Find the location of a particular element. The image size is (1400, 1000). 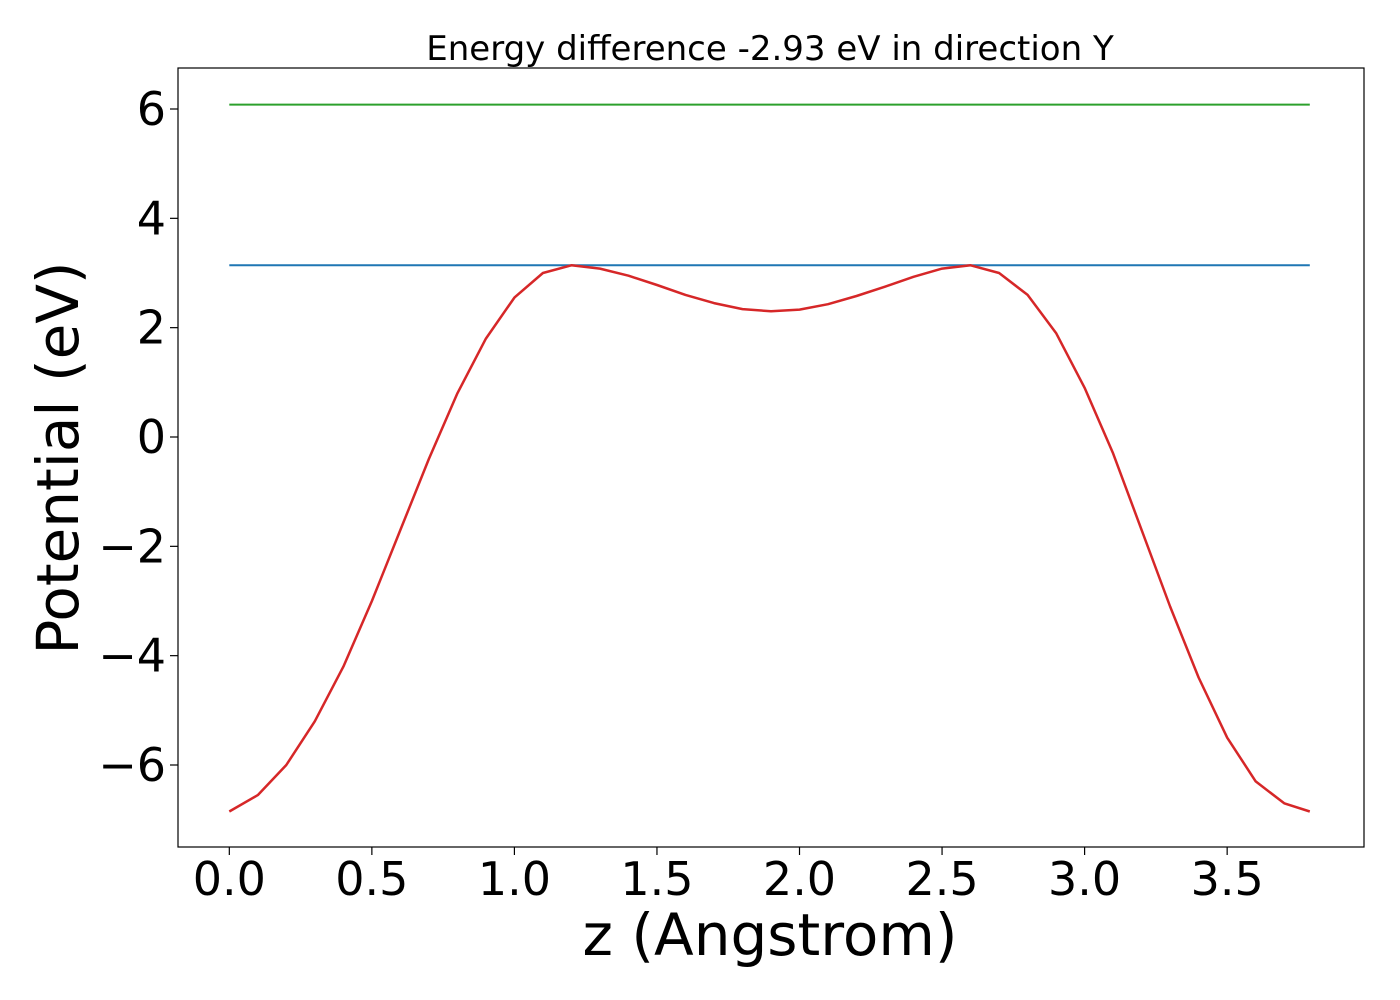

y-tick-label: −2 is located at coordinates (132, 546).